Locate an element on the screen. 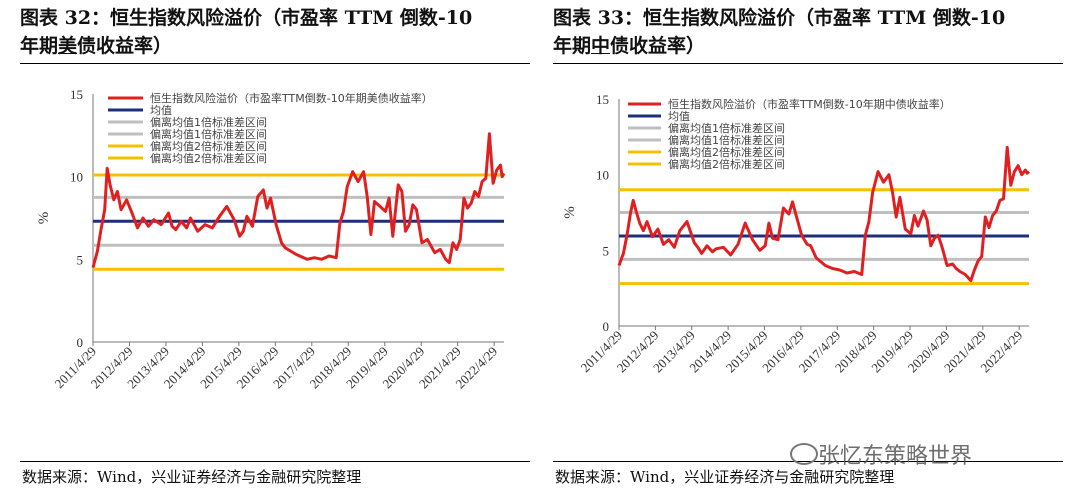 This screenshot has height=502, width=1080. watermark-text: 张忆东策略世界 is located at coordinates (895, 456).